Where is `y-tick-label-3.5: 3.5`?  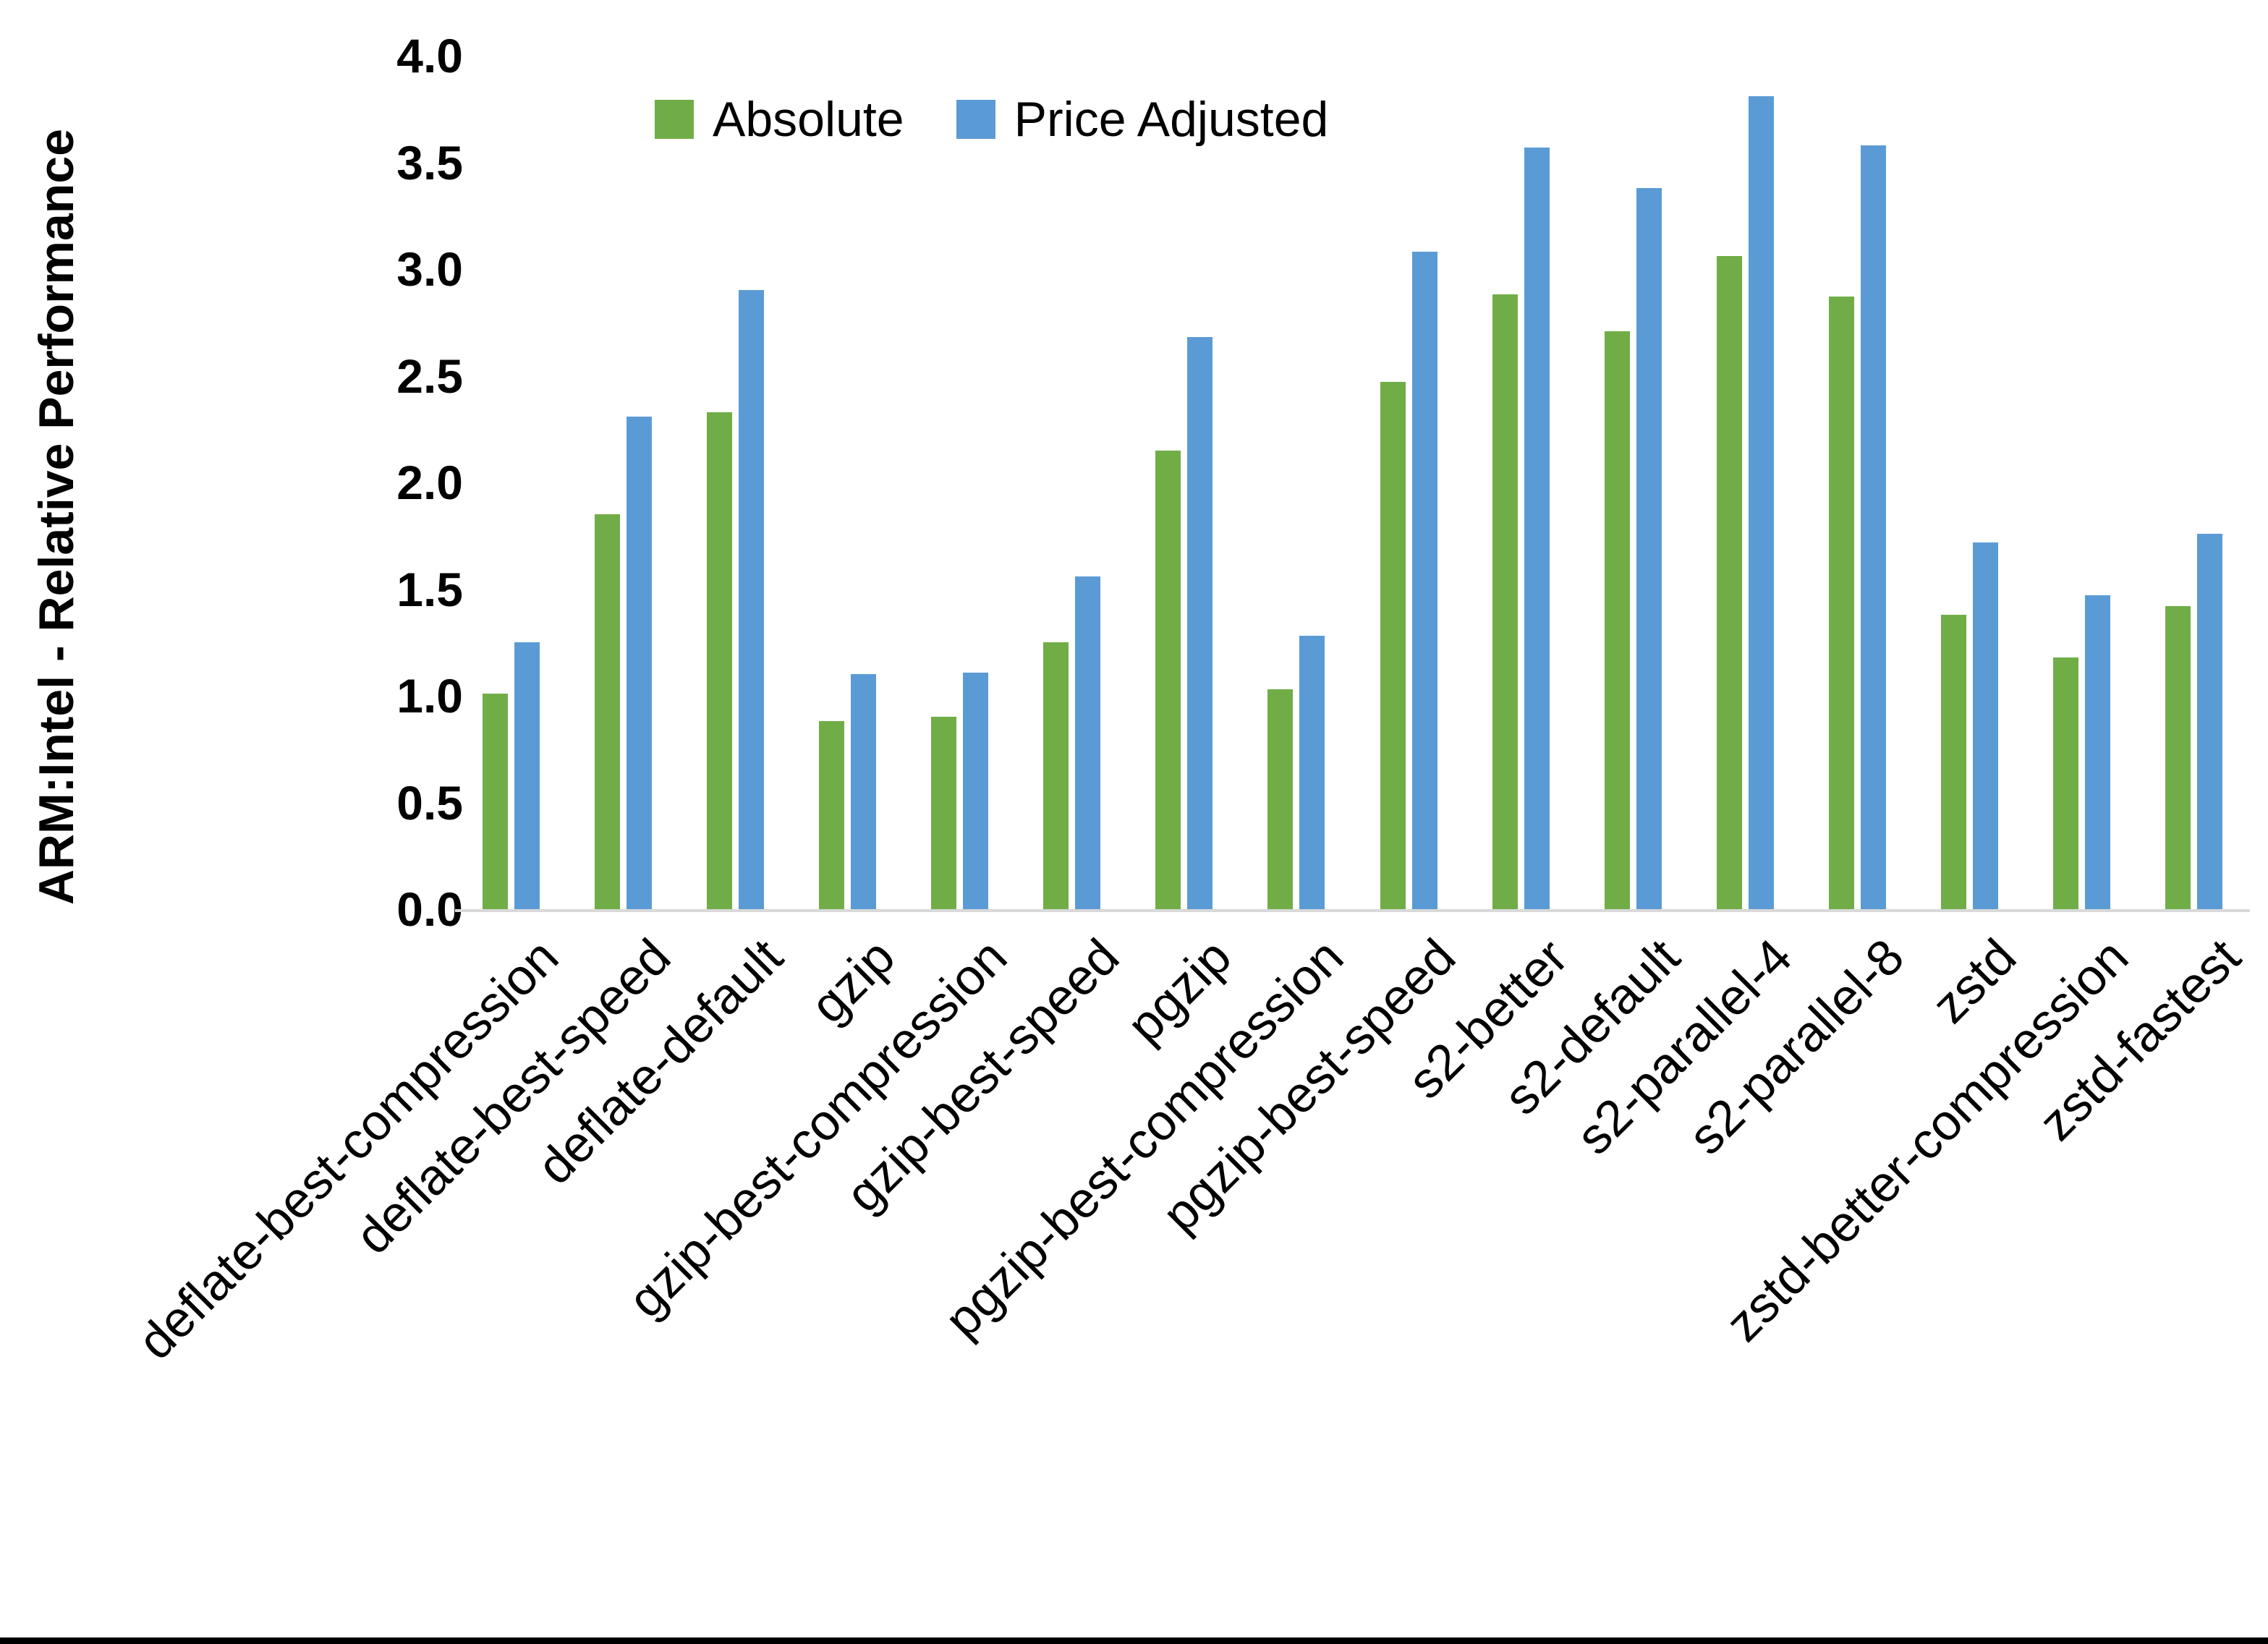
y-tick-label-3.5: 3.5 is located at coordinates (429, 162).